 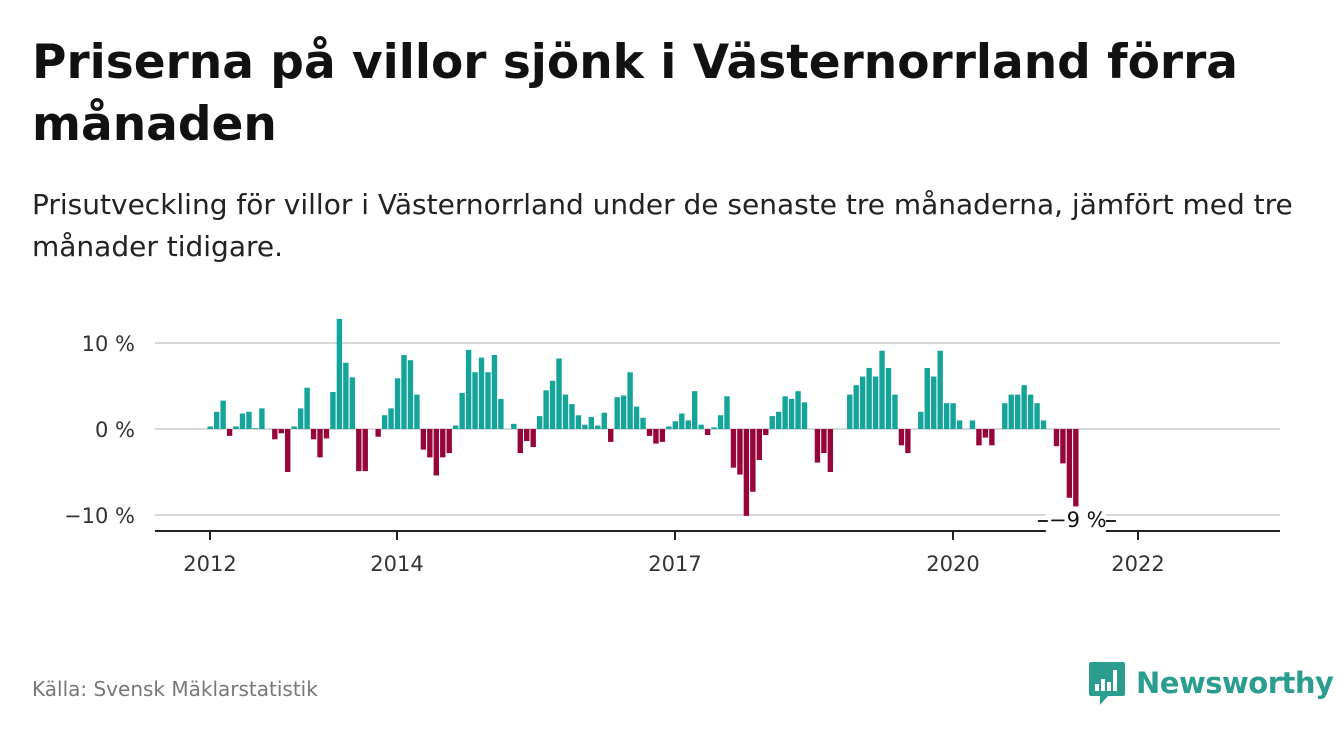 What do you see at coordinates (108, 344) in the screenshot?
I see `y-tick-label: 10 %` at bounding box center [108, 344].